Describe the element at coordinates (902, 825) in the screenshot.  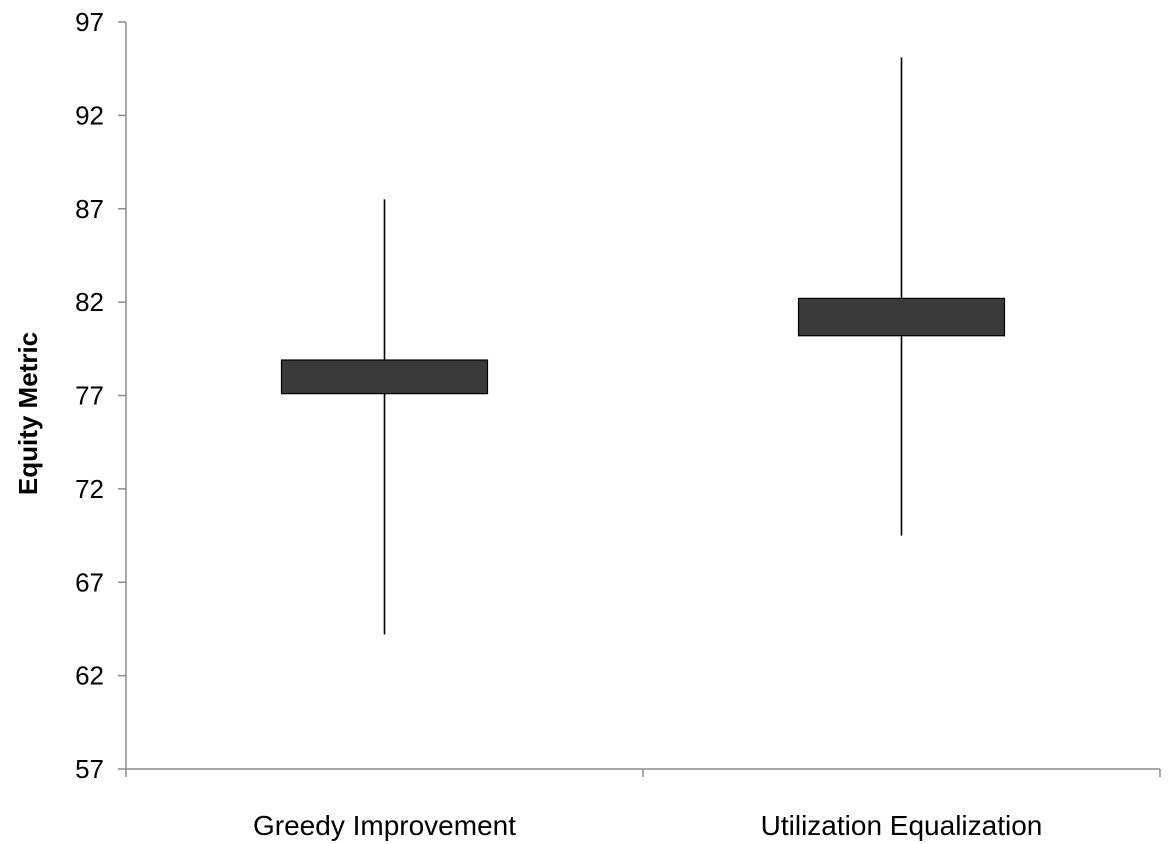
I see `x-category-label: Utilization Equalization` at that location.